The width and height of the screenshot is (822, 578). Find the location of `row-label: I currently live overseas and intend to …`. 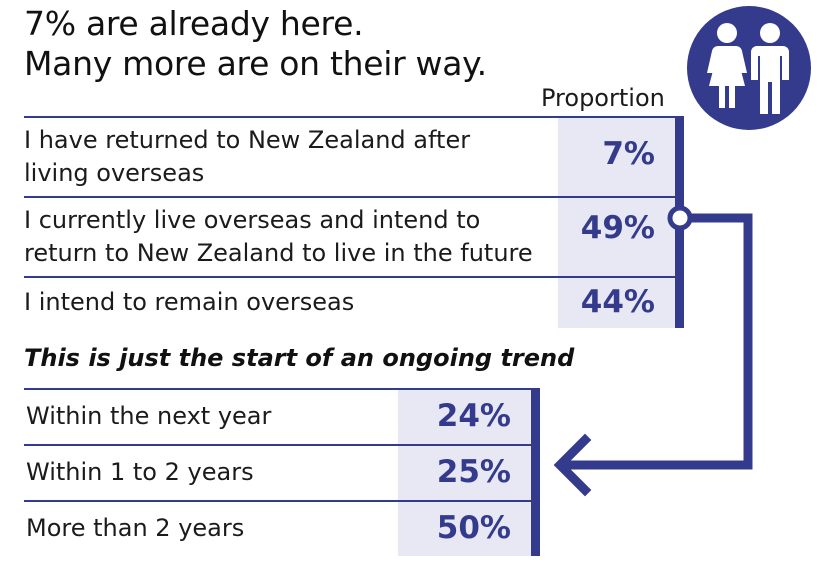

row-label: I currently live overseas and intend to … is located at coordinates (278, 237).